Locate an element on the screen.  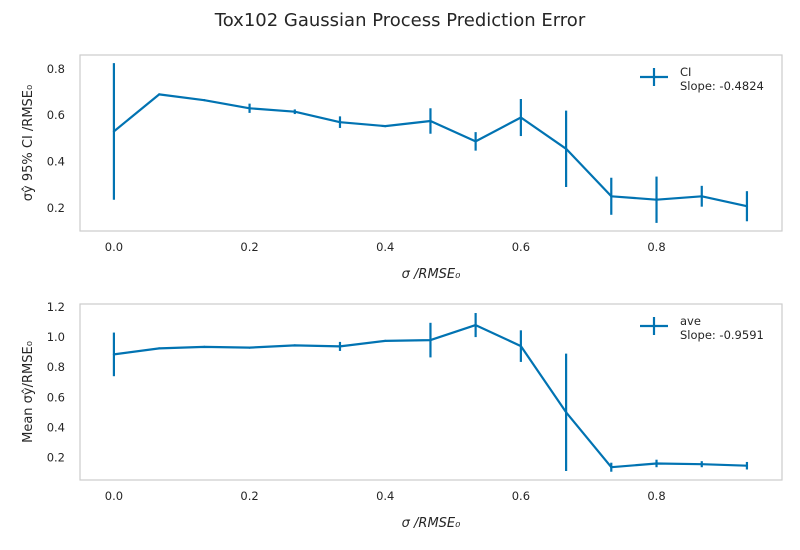
legend-slope: Slope: -0.9591 is located at coordinates (722, 335).